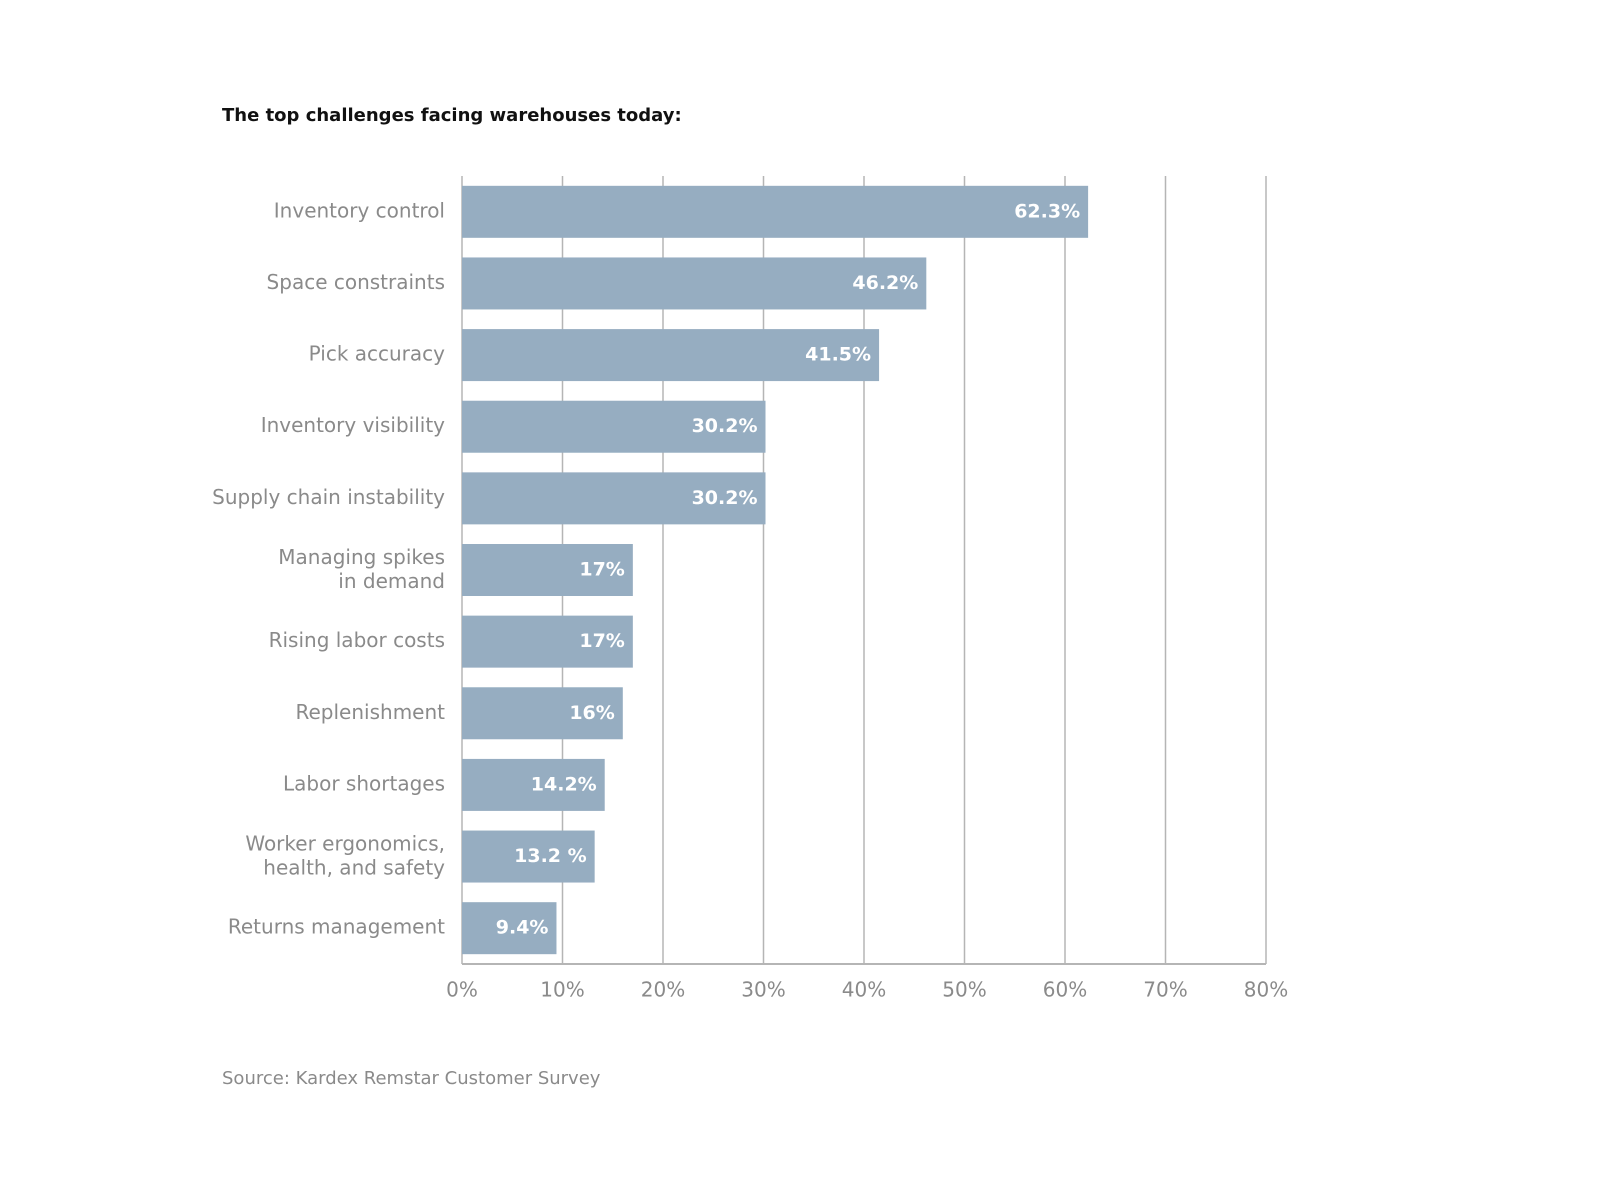  I want to click on x-tick-label: 80%, so click(1266, 990).